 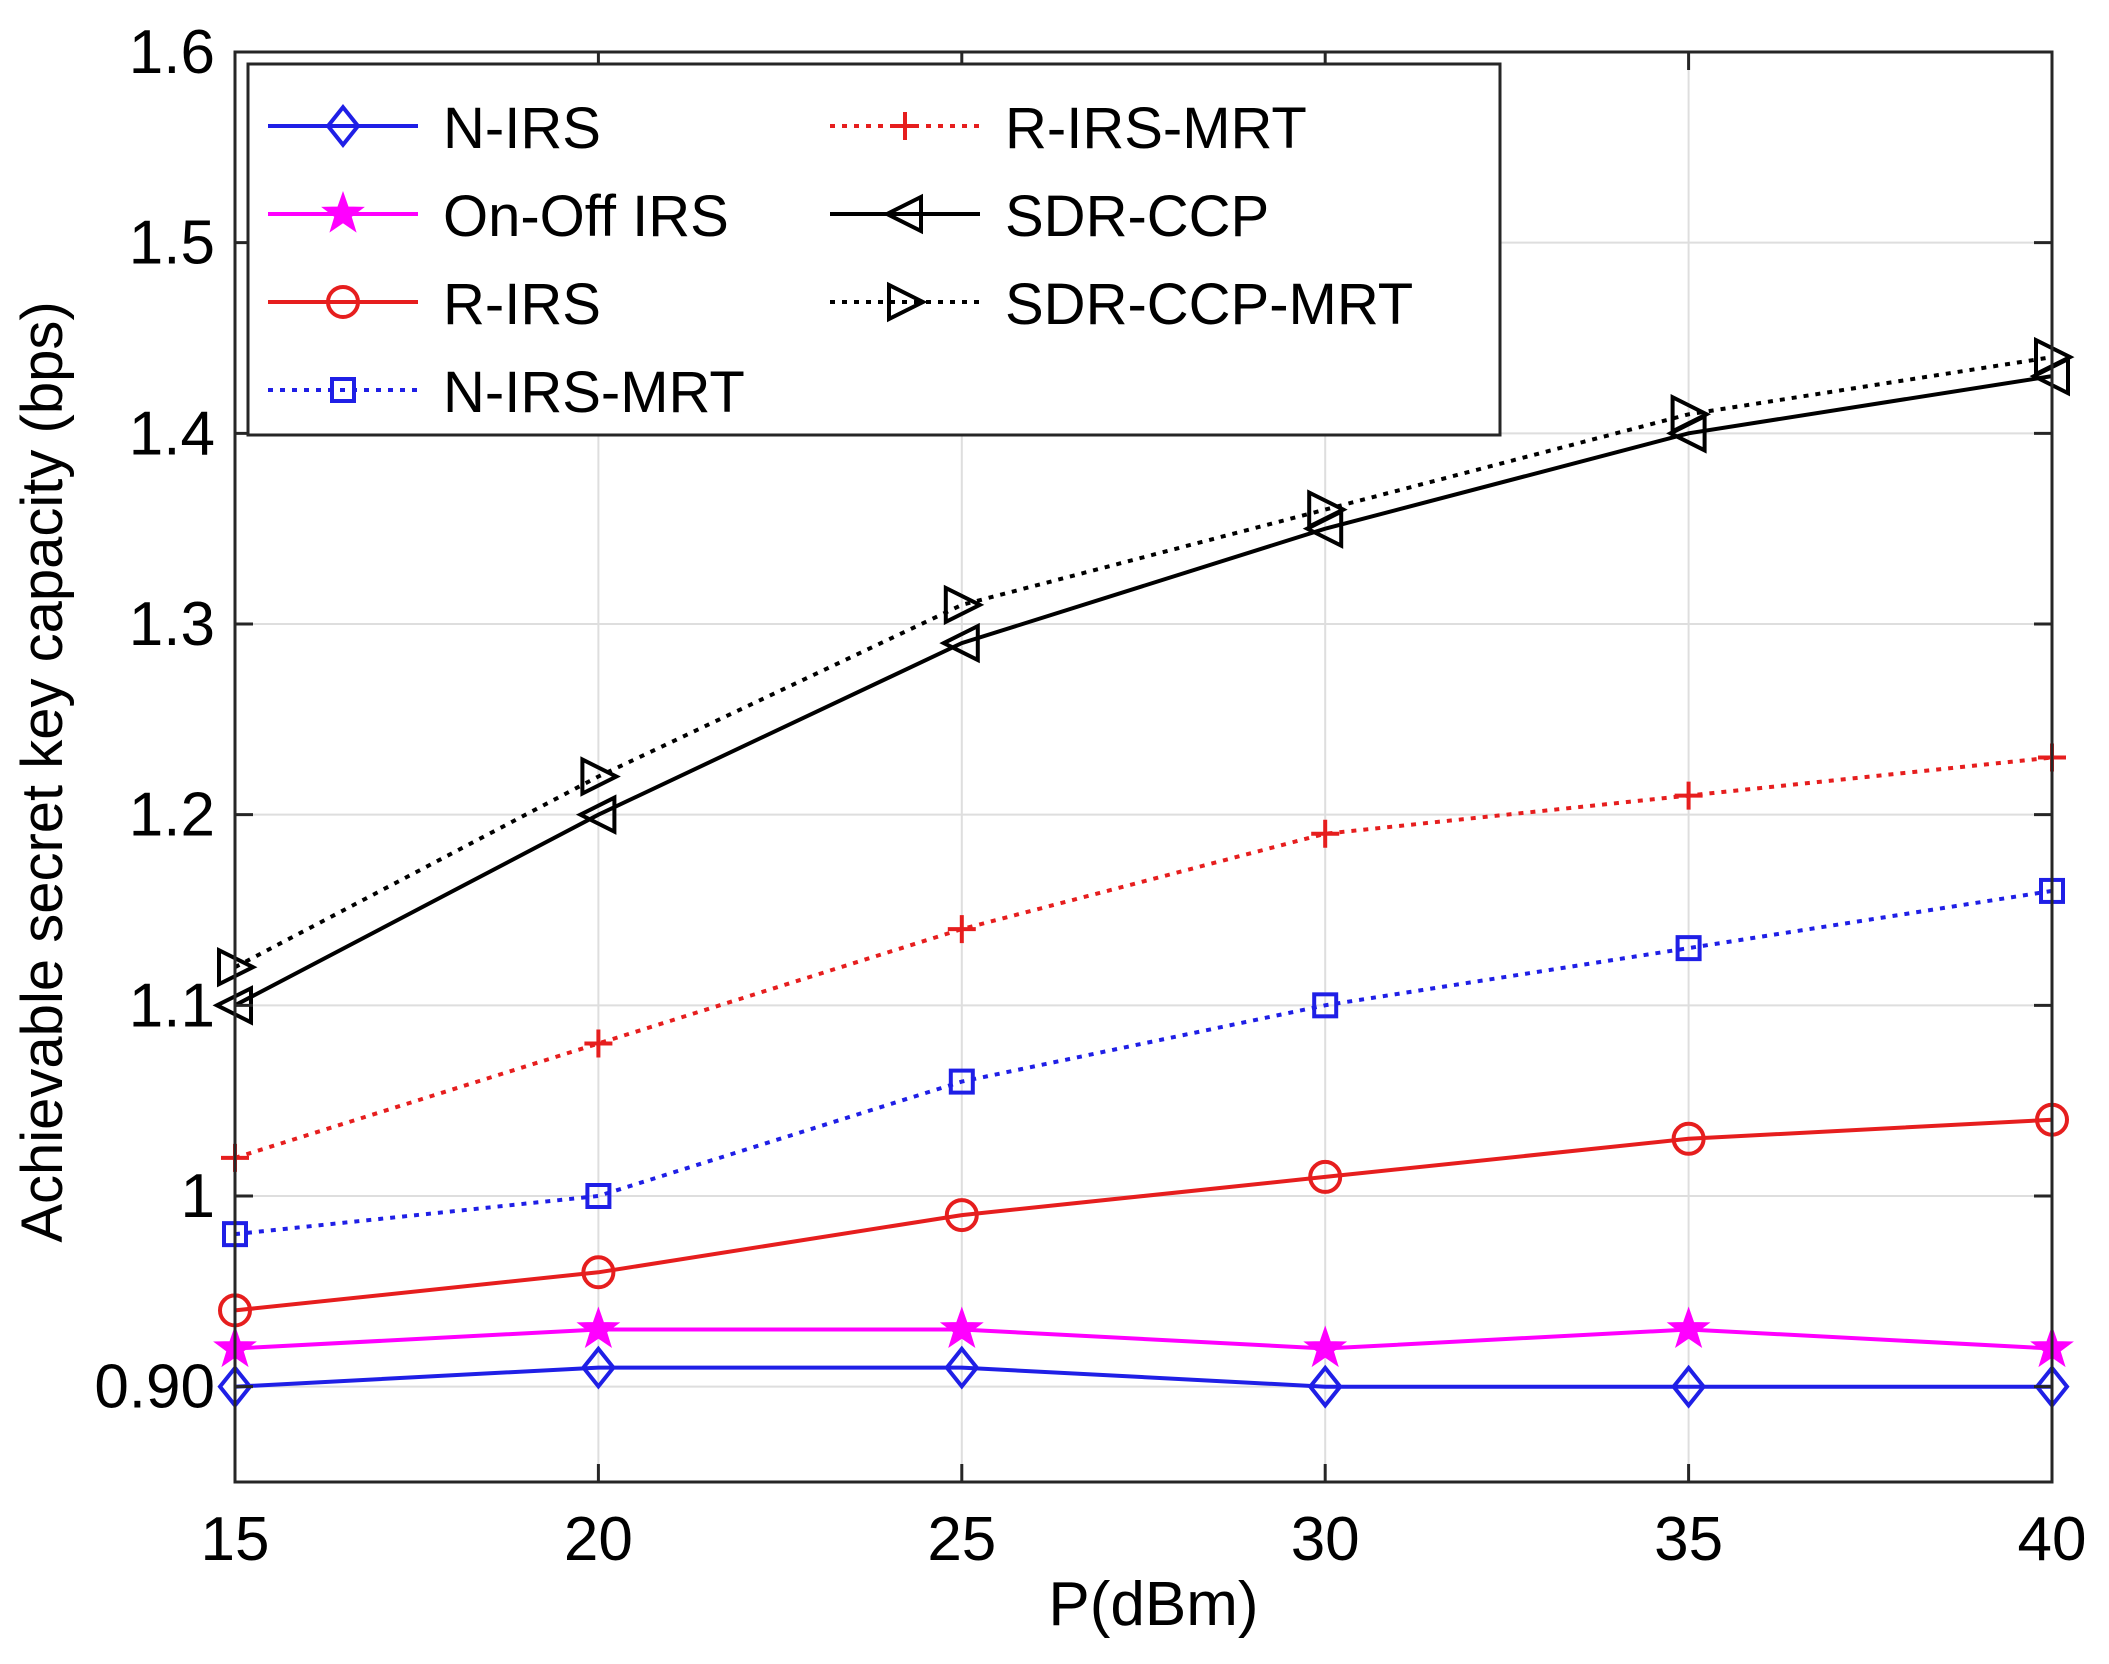 I want to click on x-tick-label: 35, so click(x=1688, y=1539).